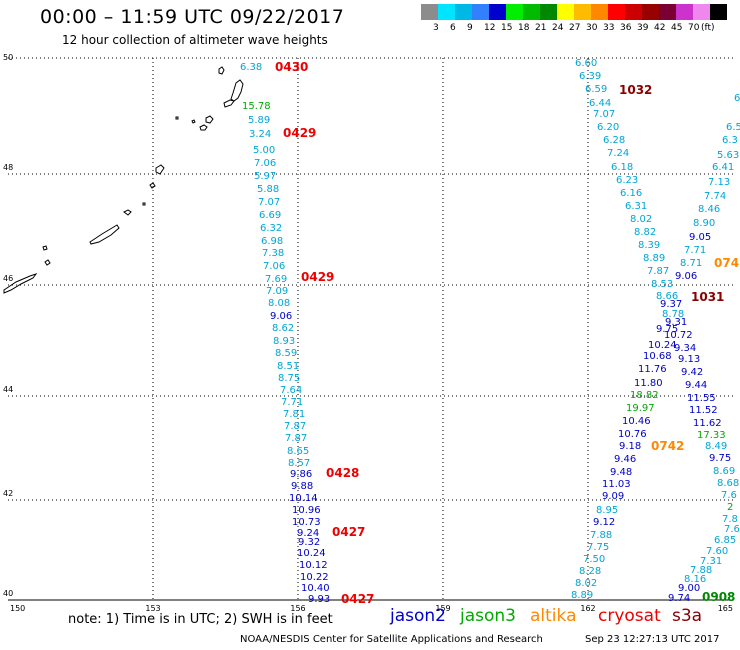  I want to click on wave-height-value: 10.14, so click(303, 498).